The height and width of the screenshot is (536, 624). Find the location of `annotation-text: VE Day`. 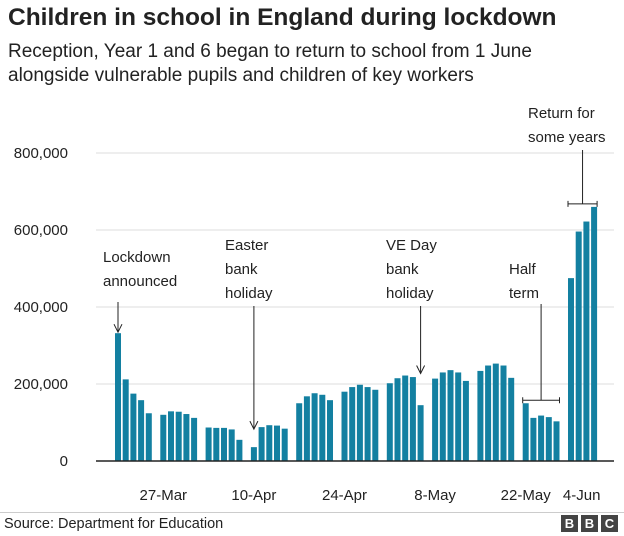

annotation-text: VE Day is located at coordinates (411, 245).